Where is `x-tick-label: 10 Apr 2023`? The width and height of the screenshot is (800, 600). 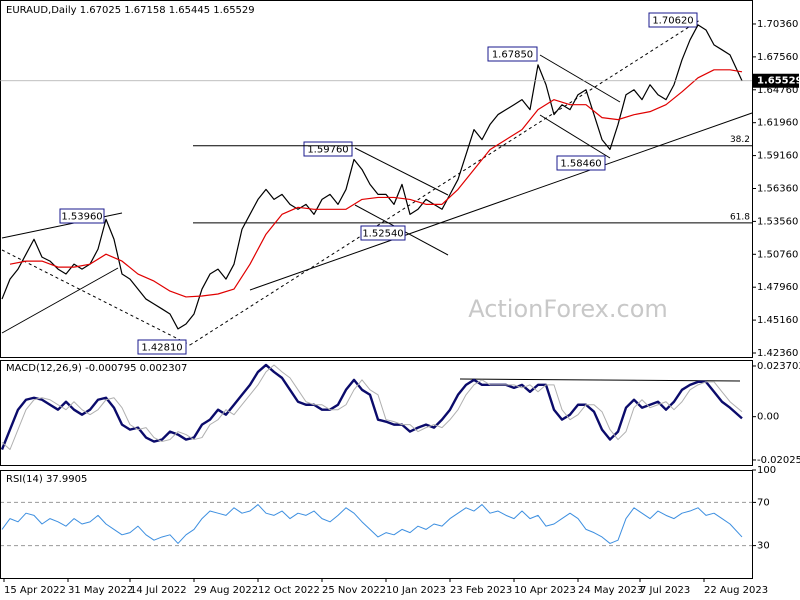
x-tick-label: 10 Apr 2023 is located at coordinates (545, 590).